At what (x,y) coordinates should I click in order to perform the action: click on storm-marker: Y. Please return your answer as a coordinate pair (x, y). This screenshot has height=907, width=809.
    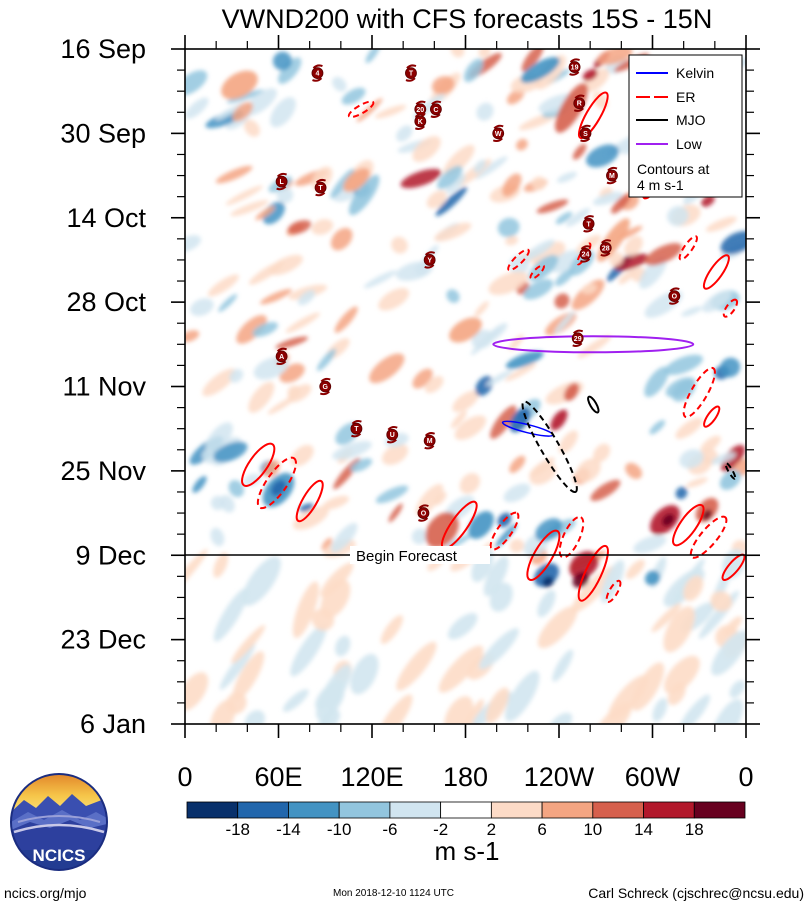
    Looking at the image, I should click on (429, 260).